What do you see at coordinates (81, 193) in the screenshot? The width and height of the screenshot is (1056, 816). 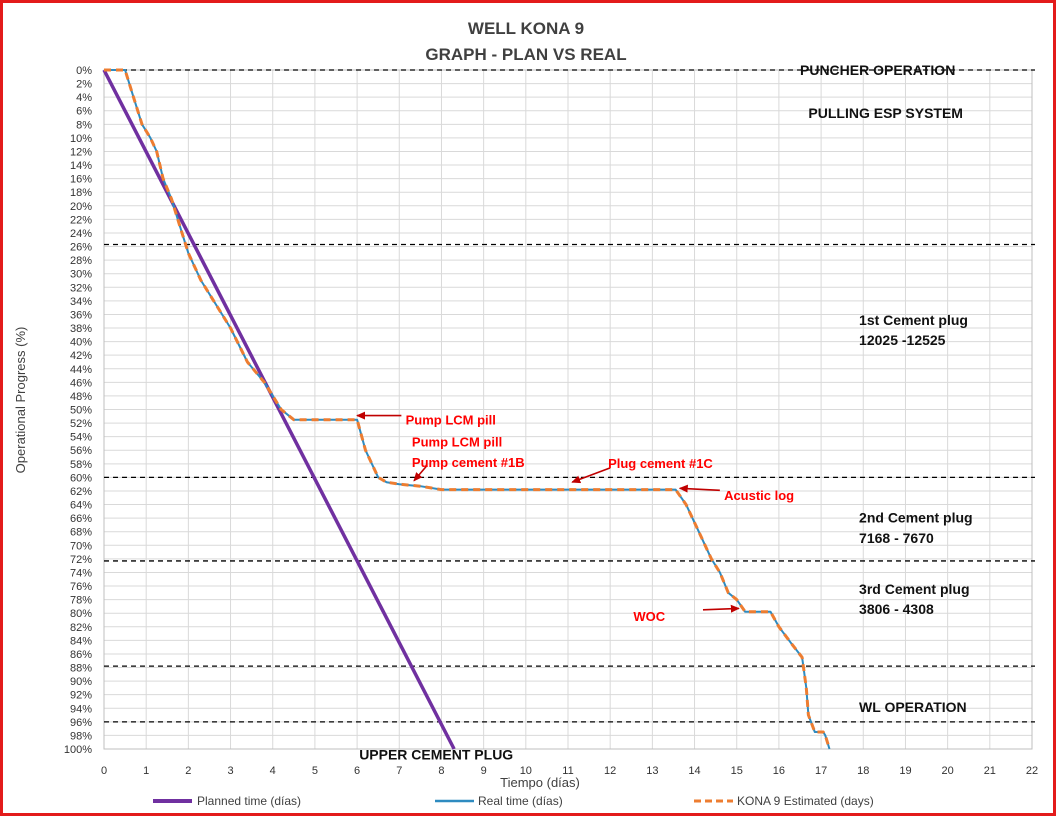 I see `y-tick-label: 18%` at bounding box center [81, 193].